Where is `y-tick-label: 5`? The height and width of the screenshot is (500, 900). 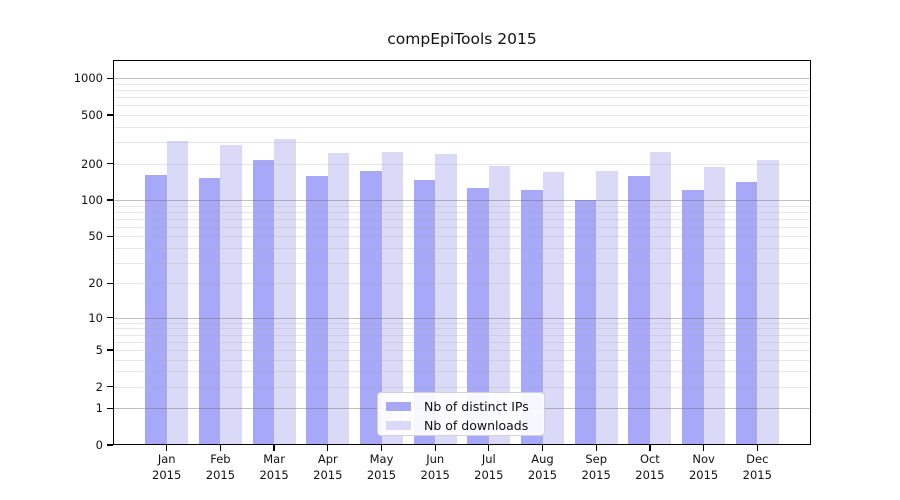 y-tick-label: 5 is located at coordinates (99, 349).